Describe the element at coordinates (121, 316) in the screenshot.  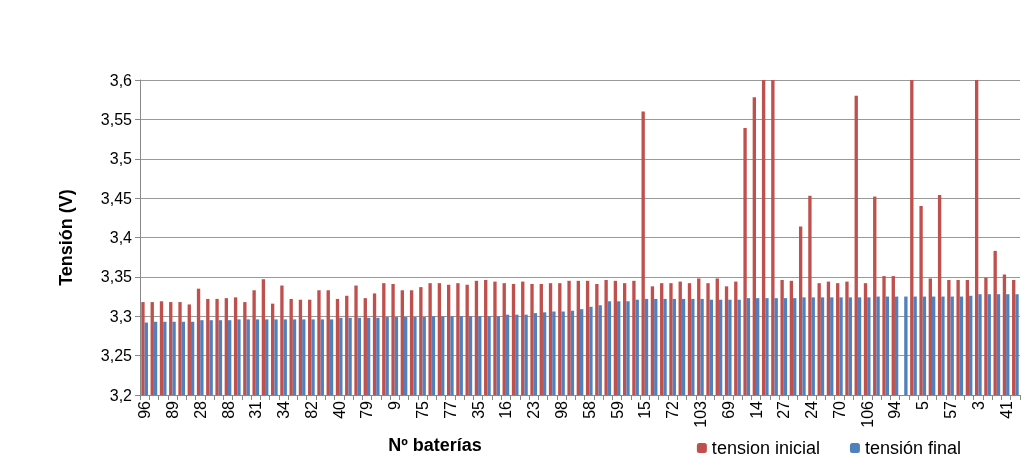
I see `y-tick-label: 3,3` at that location.